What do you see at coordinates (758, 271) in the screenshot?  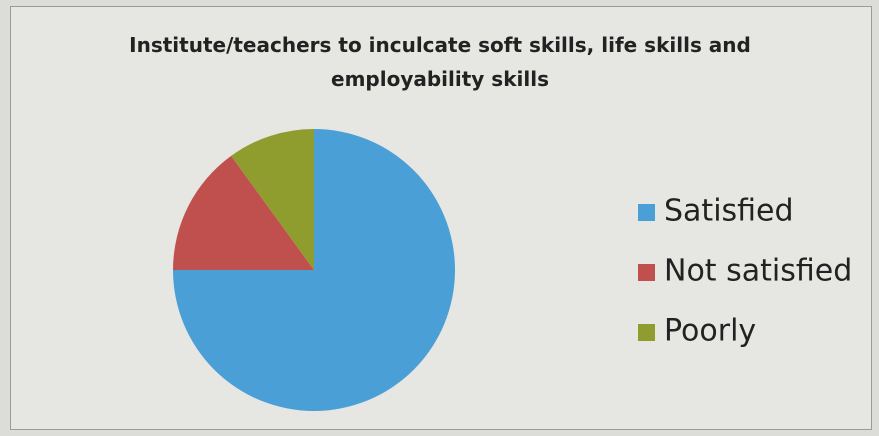 I see `legend-label: Not satisfied` at bounding box center [758, 271].